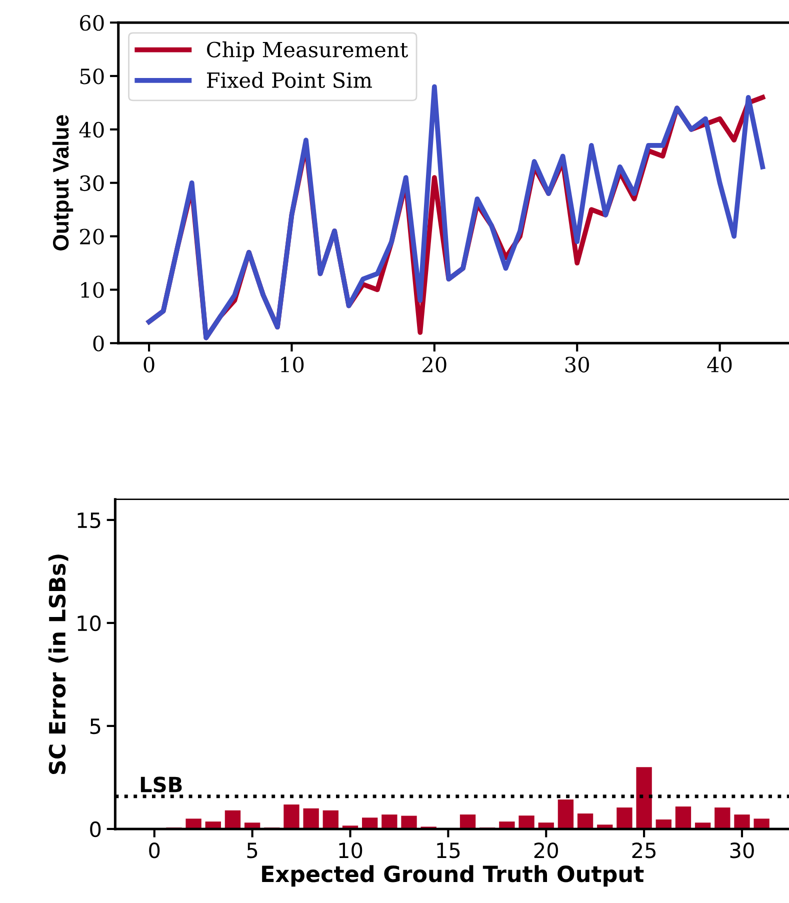 This screenshot has width=789, height=903. Describe the element at coordinates (307, 51) in the screenshot. I see `legend-label: Chip Measurement` at that location.